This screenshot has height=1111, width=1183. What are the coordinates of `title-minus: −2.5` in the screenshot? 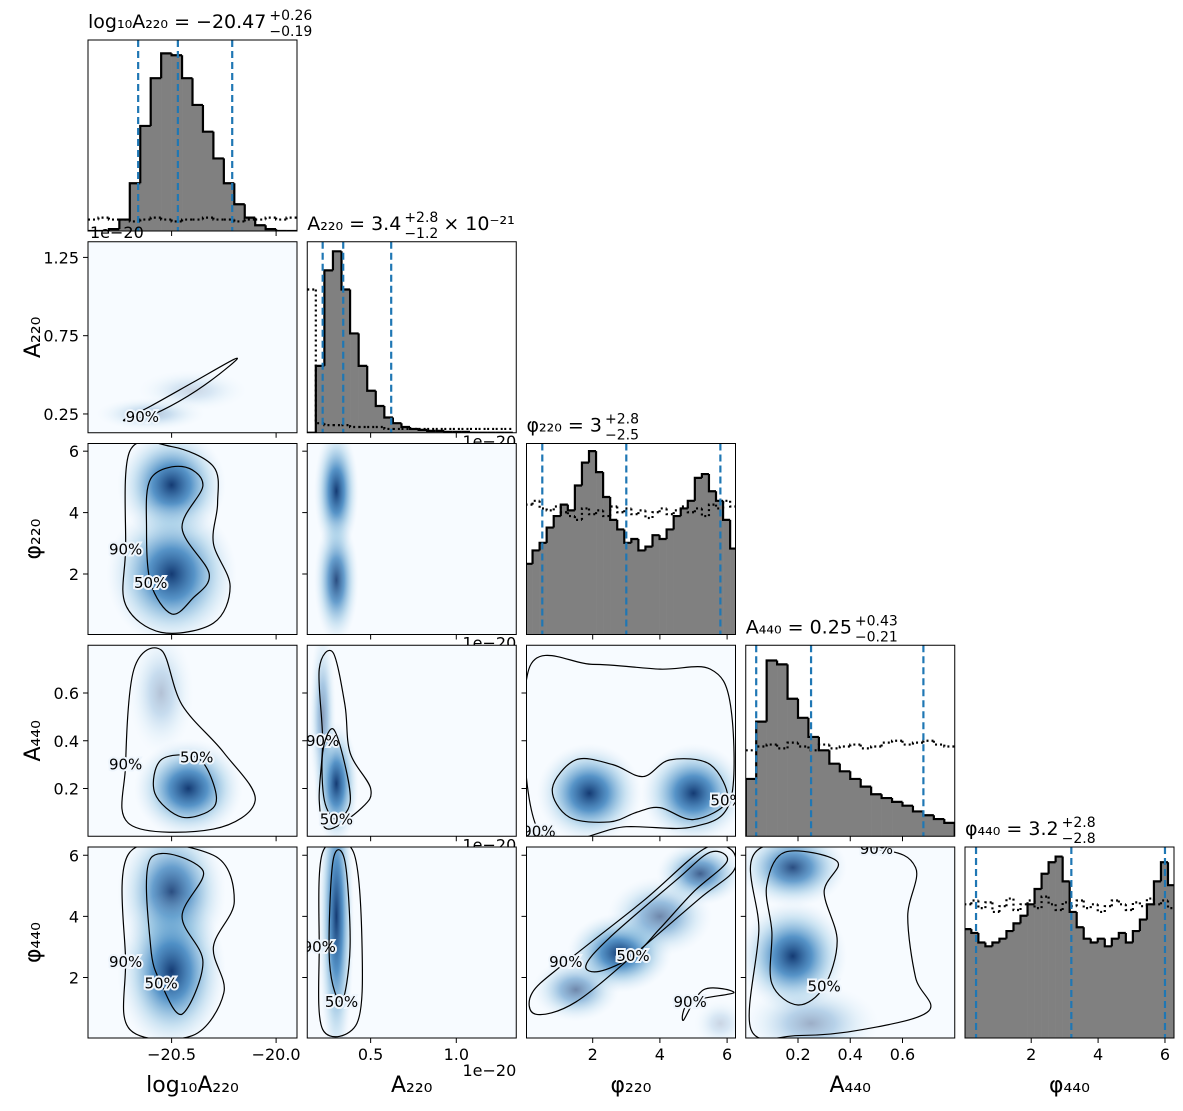 It's located at (622, 436).